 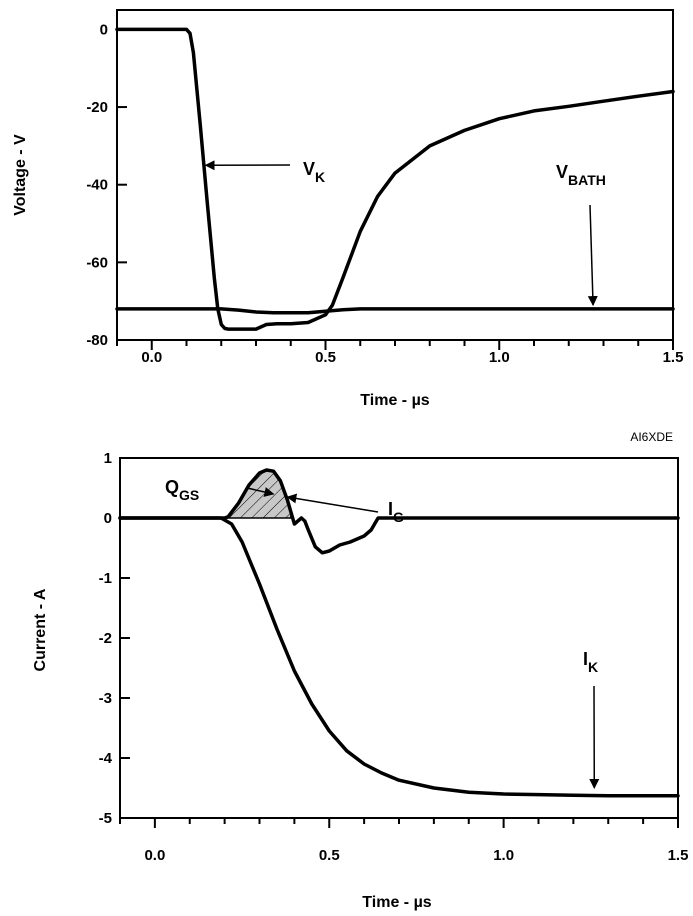 What do you see at coordinates (398, 517) in the screenshot?
I see `annotation-subscript: G` at bounding box center [398, 517].